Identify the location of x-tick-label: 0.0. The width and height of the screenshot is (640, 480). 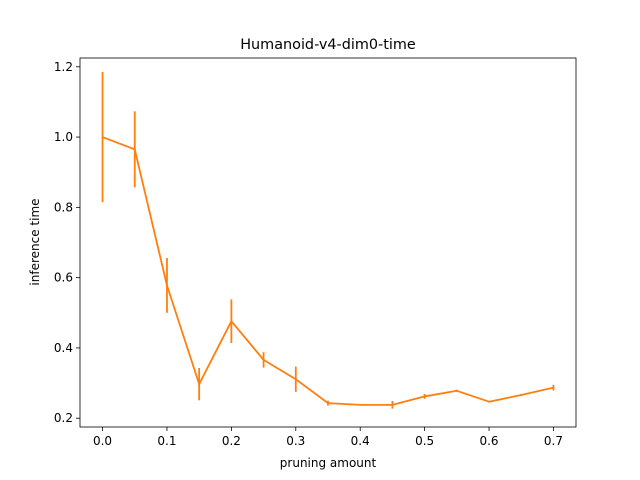
(102, 441).